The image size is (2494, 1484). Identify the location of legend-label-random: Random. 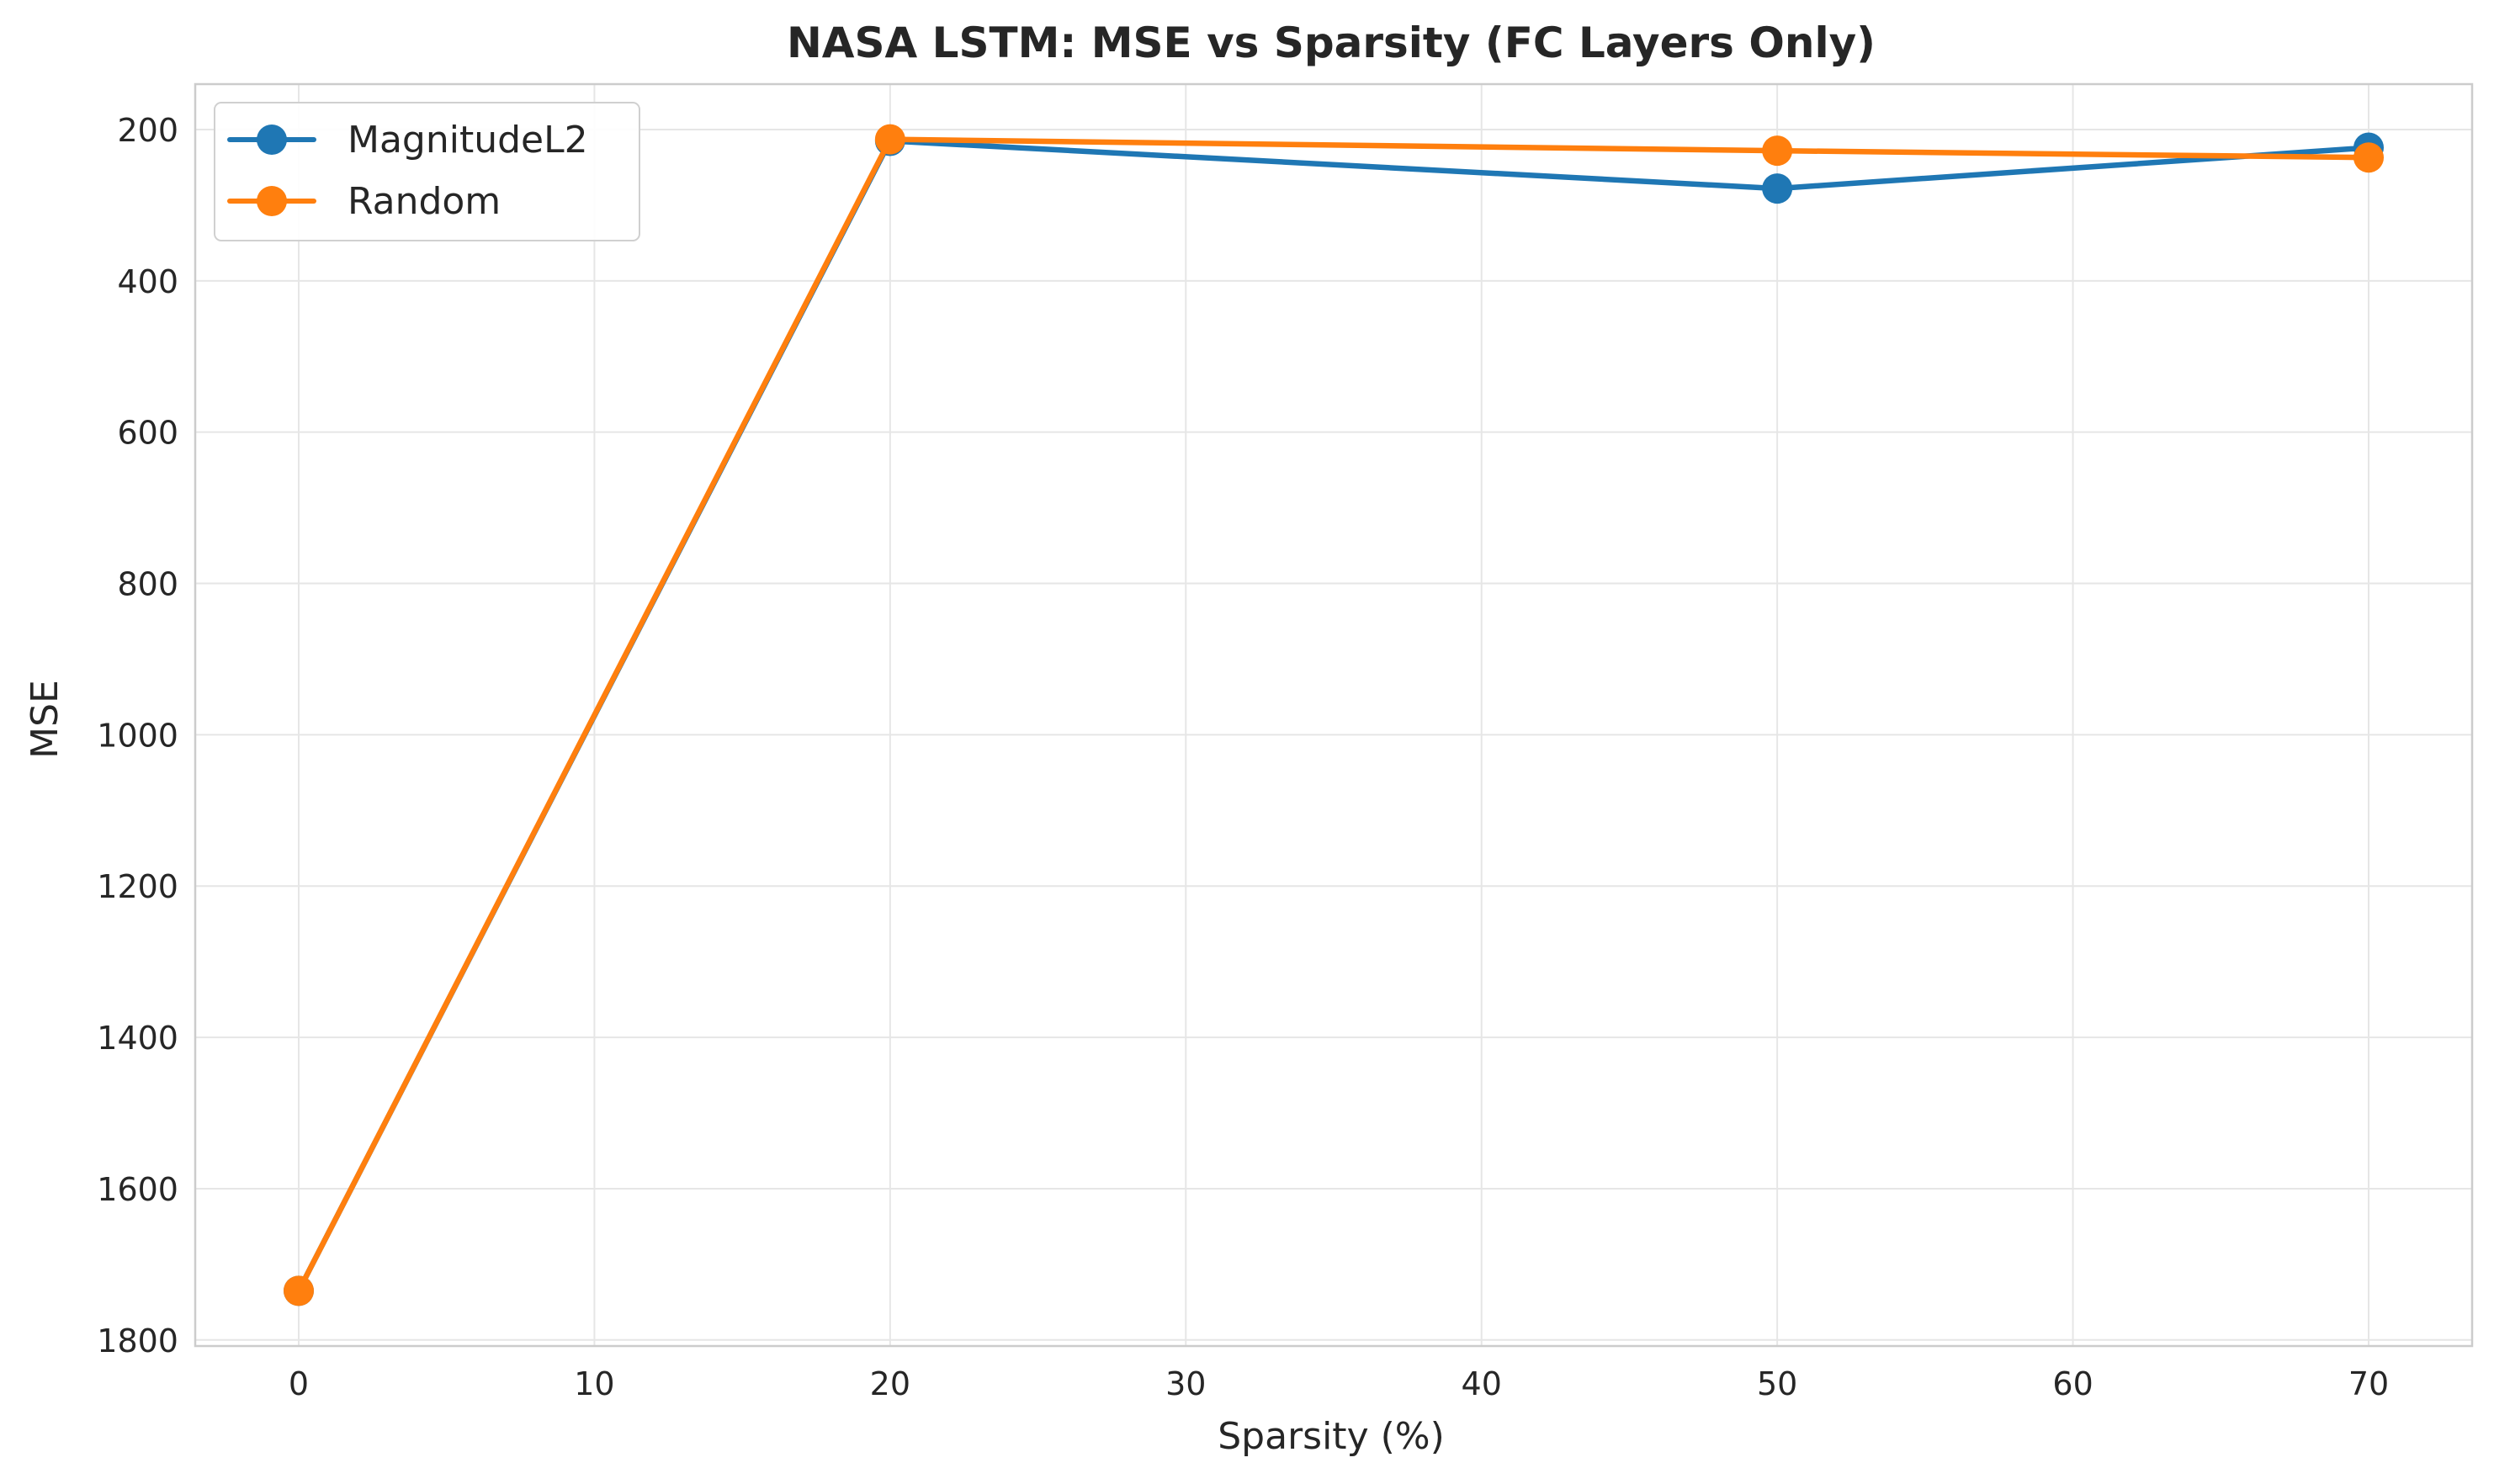
(424, 201).